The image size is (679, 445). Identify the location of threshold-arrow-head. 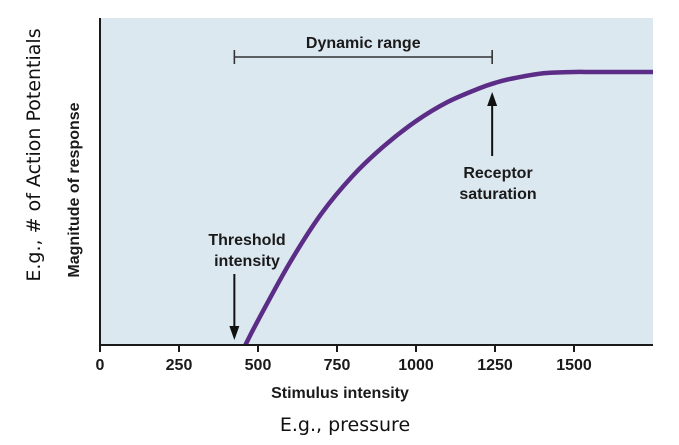
(234, 333).